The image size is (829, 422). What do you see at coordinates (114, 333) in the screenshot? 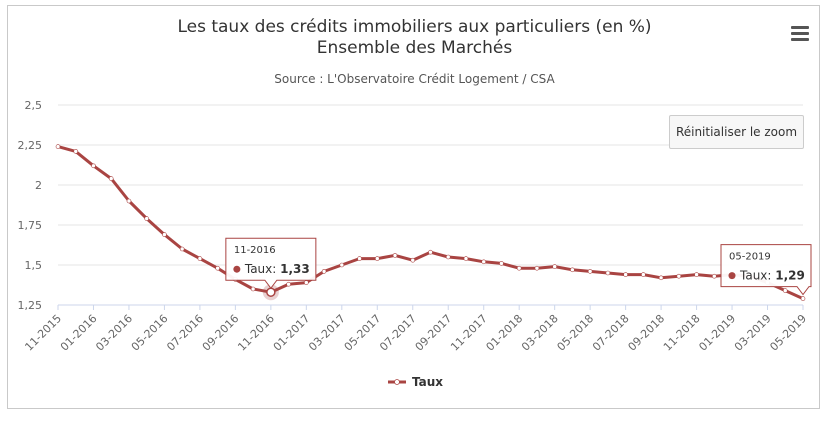
I see `x-tick-label: 03-2016` at bounding box center [114, 333].